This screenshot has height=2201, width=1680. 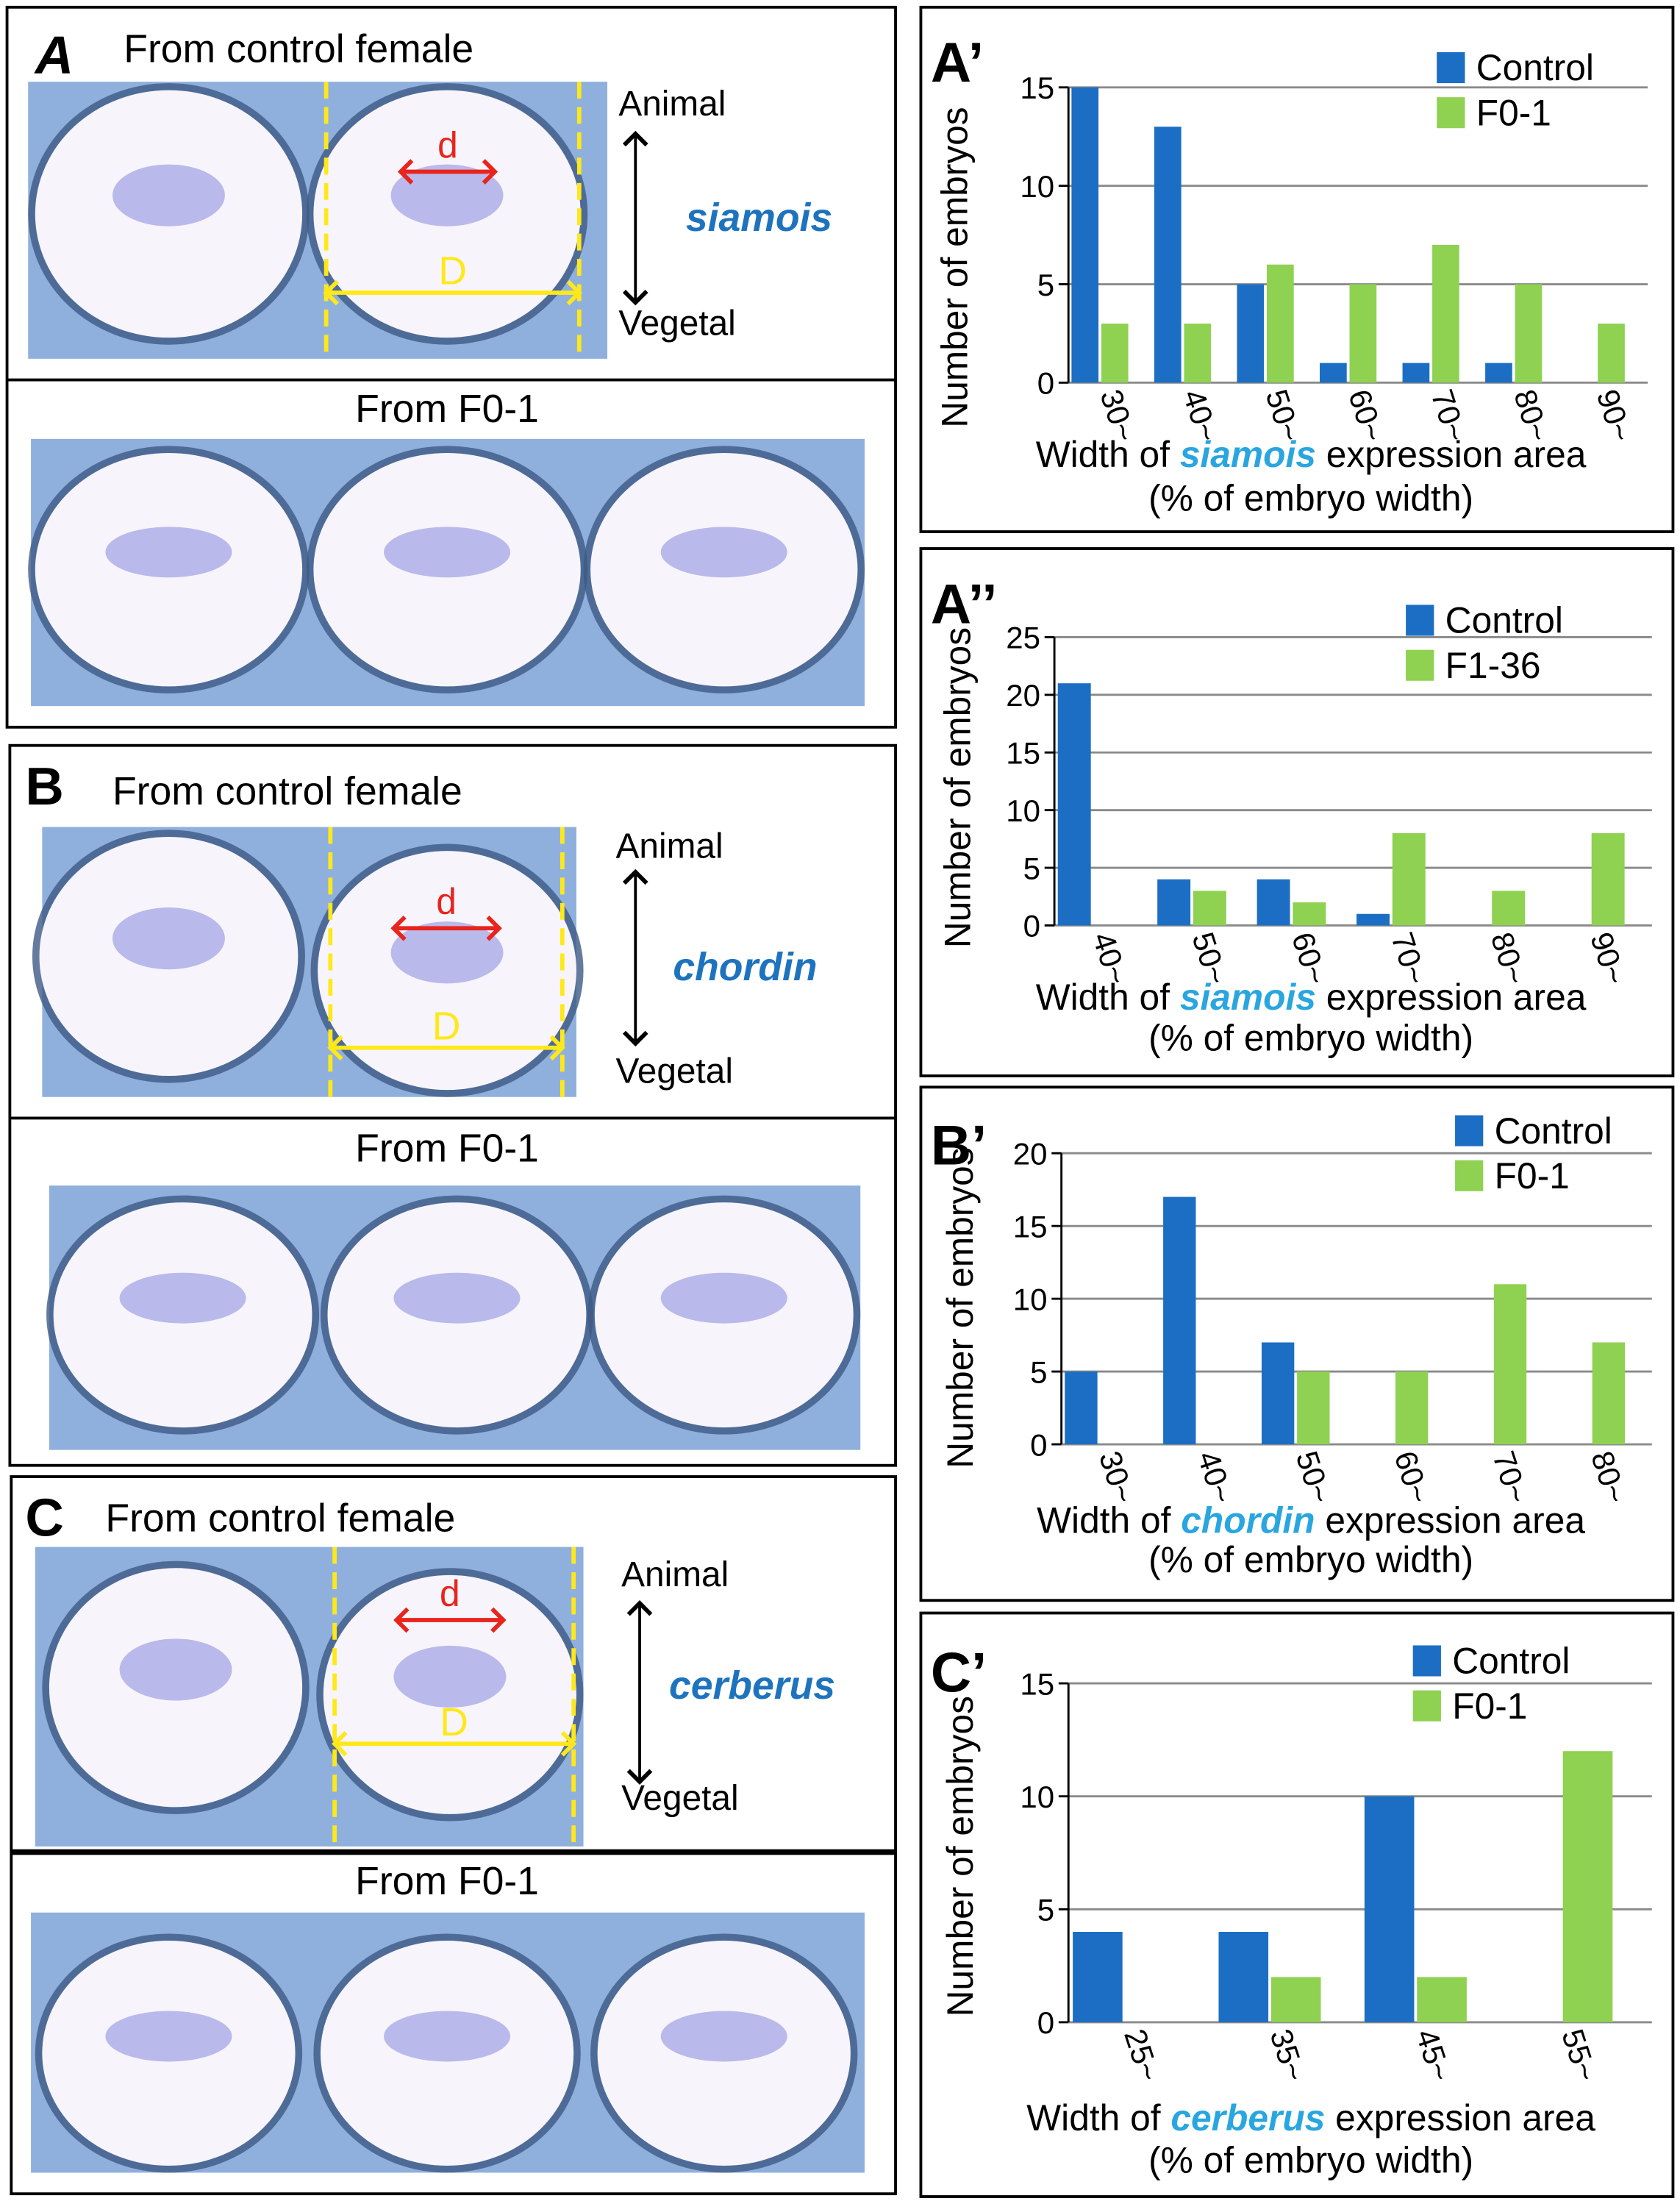 I want to click on d-label: d, so click(x=450, y=1593).